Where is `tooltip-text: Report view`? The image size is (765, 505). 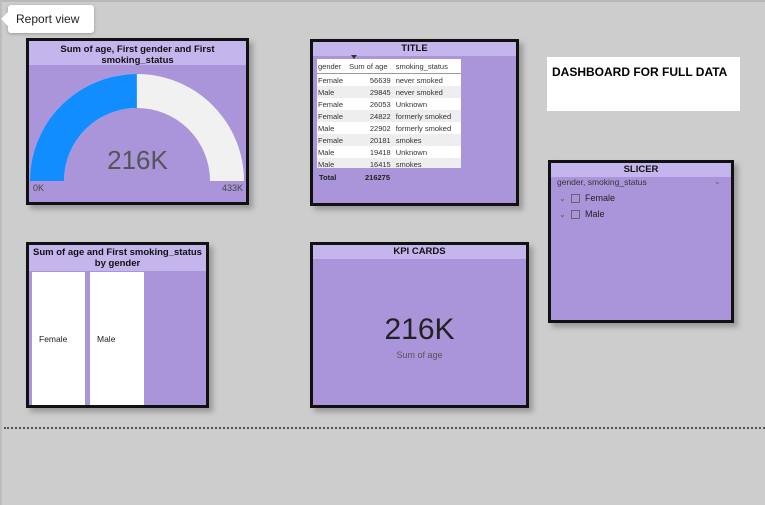 tooltip-text: Report view is located at coordinates (48, 19).